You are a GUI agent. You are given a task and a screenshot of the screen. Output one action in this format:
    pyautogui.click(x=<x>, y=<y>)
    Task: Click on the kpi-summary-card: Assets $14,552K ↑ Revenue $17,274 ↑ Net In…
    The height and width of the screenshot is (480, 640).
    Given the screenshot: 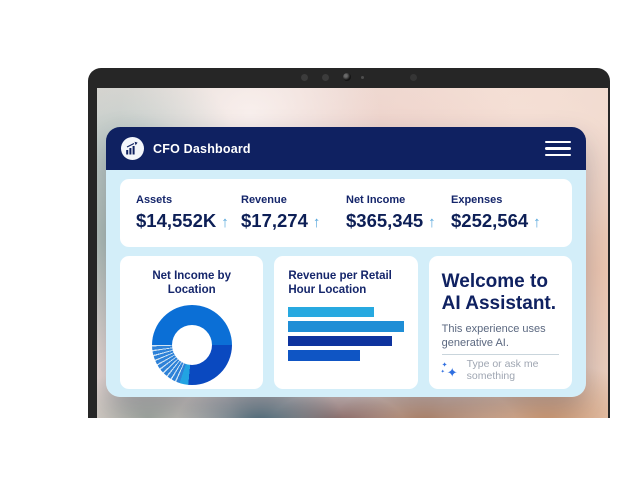 What is the action you would take?
    pyautogui.click(x=346, y=213)
    